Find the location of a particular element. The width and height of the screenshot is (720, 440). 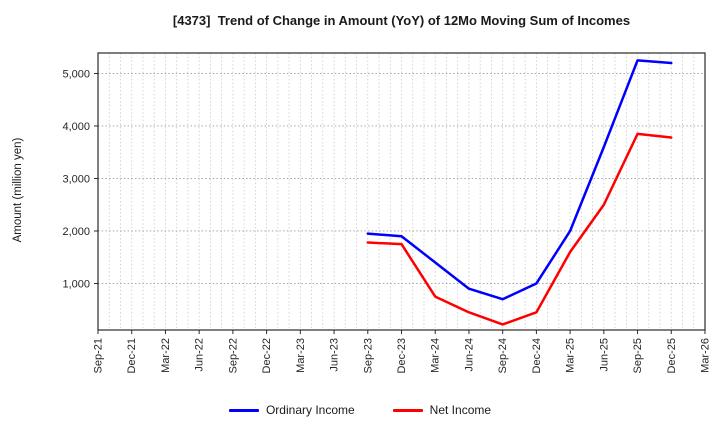

x-tick-label: Jun-24 is located at coordinates (469, 355).